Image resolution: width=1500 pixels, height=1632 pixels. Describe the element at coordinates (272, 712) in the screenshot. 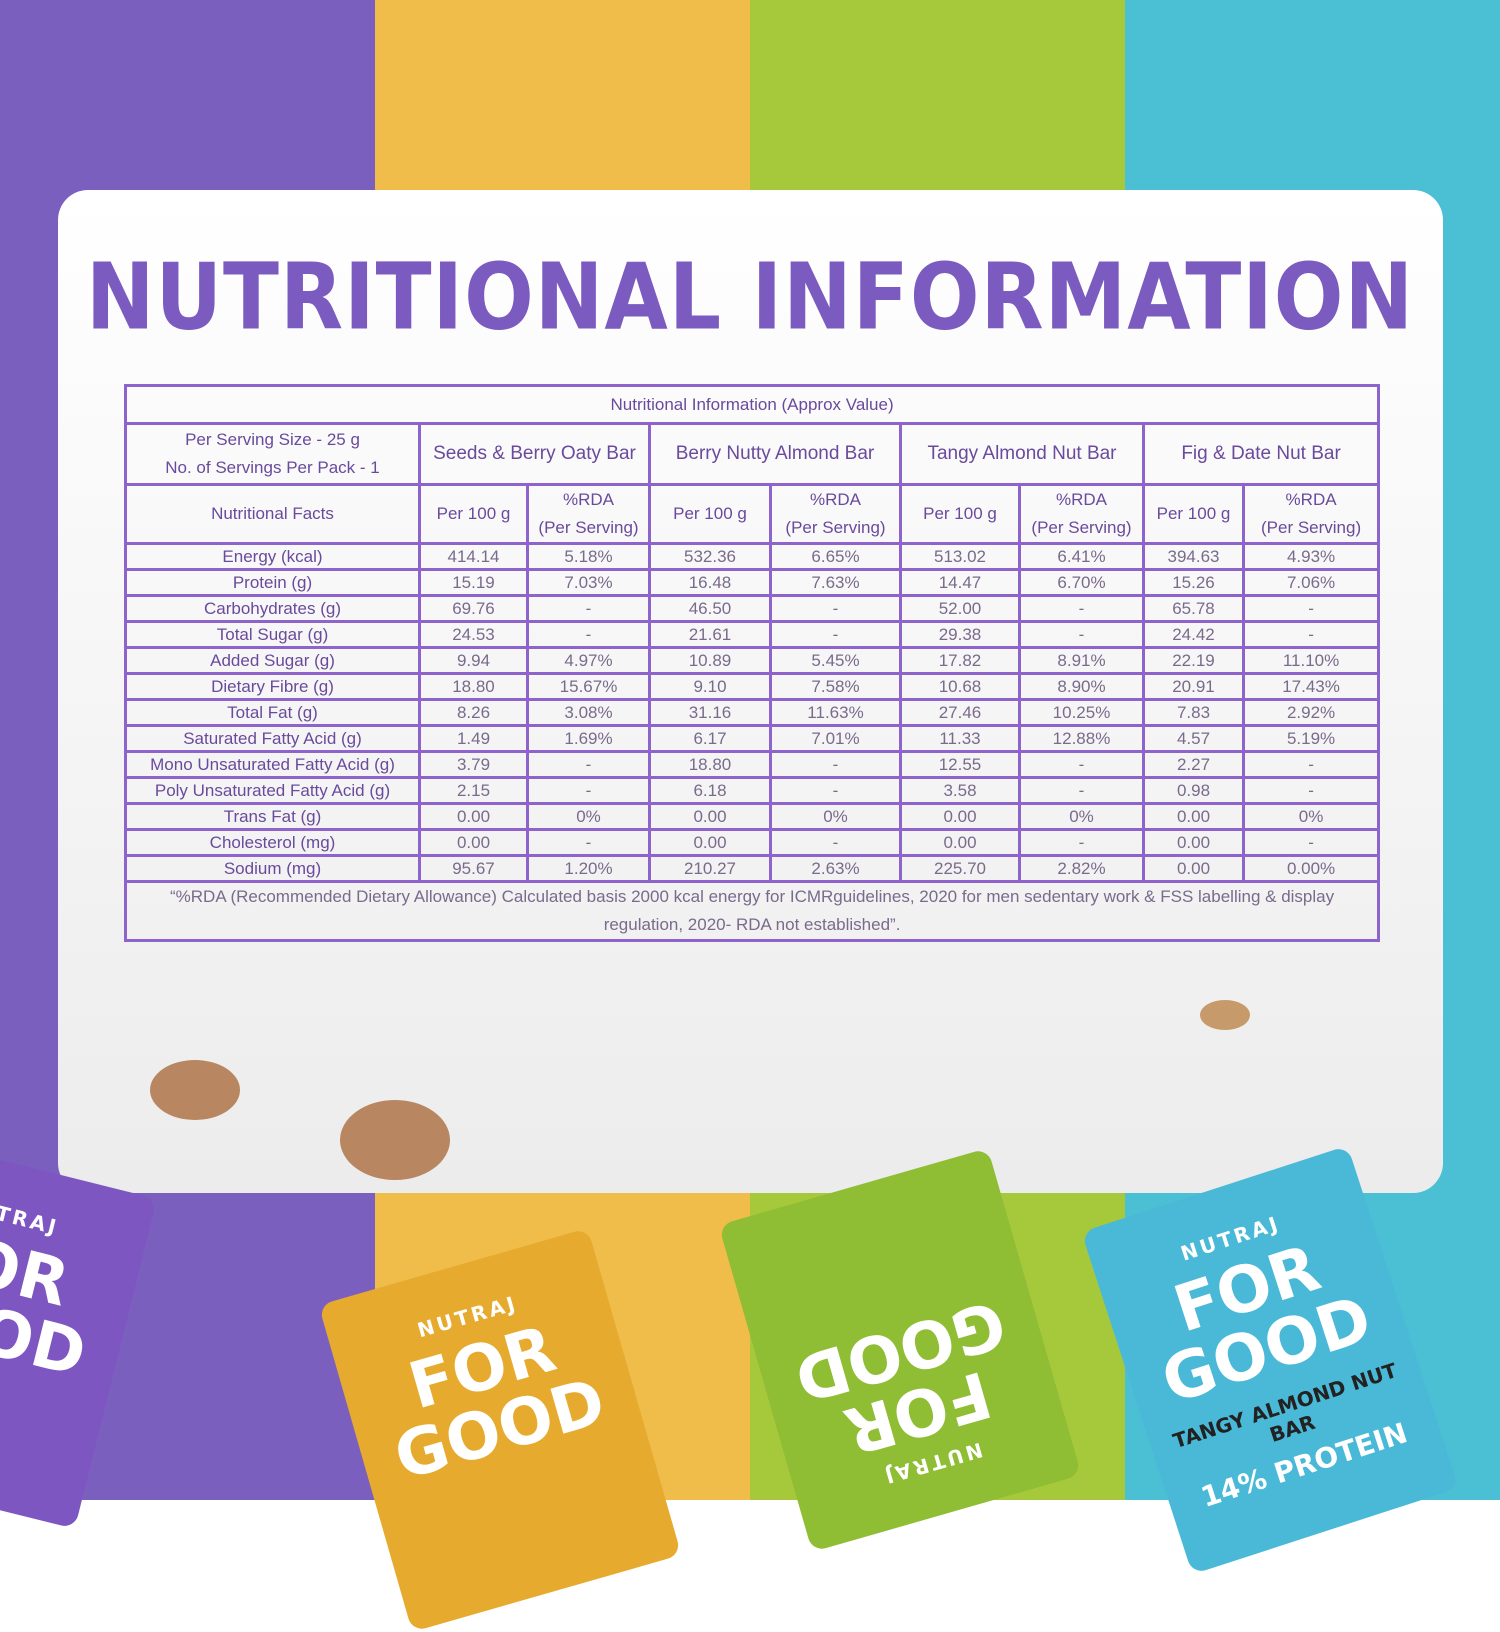

I see `nutrient-label-text: Total Fat (g)` at that location.